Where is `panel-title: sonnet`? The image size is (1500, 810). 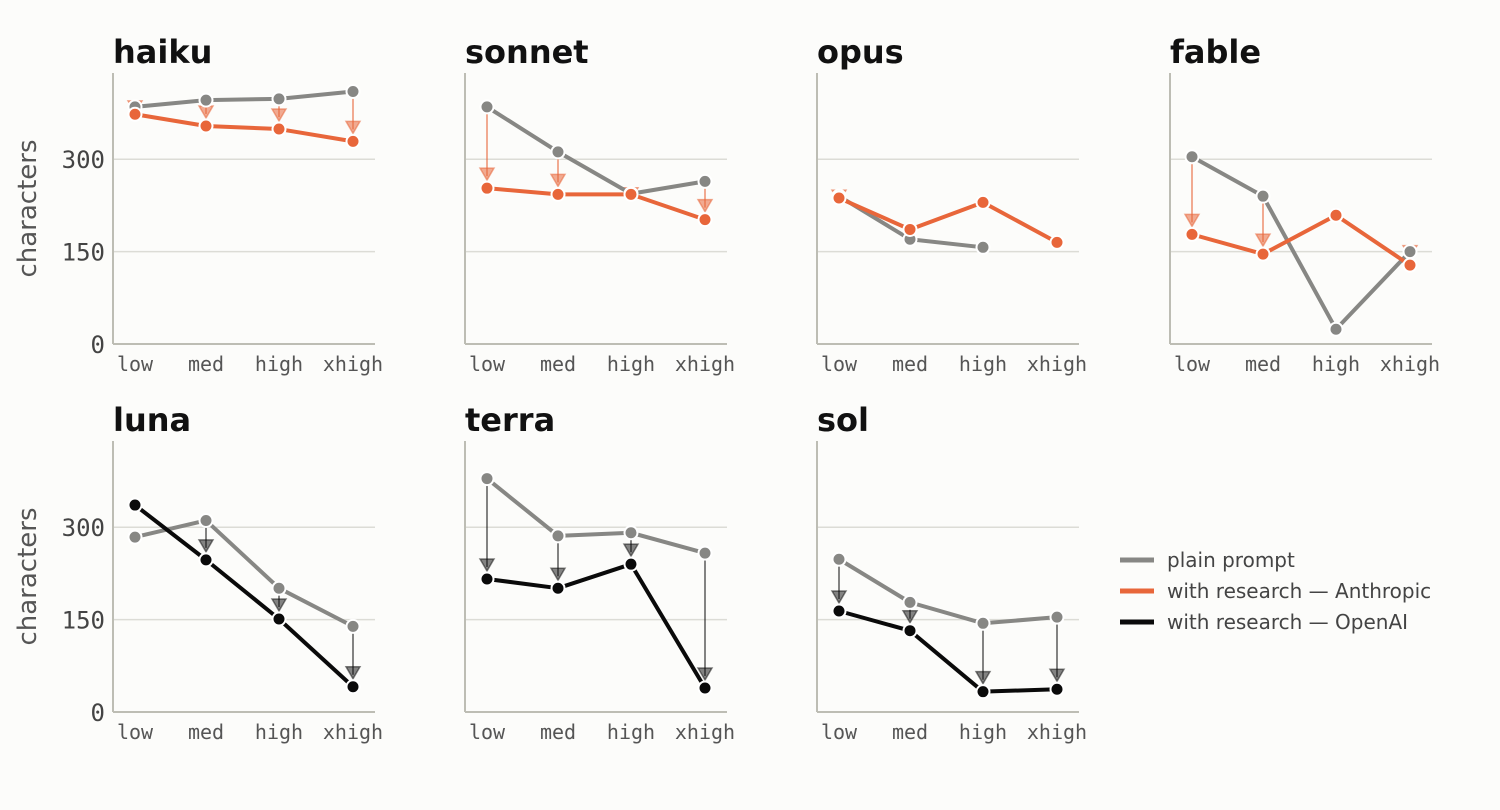 panel-title: sonnet is located at coordinates (527, 52).